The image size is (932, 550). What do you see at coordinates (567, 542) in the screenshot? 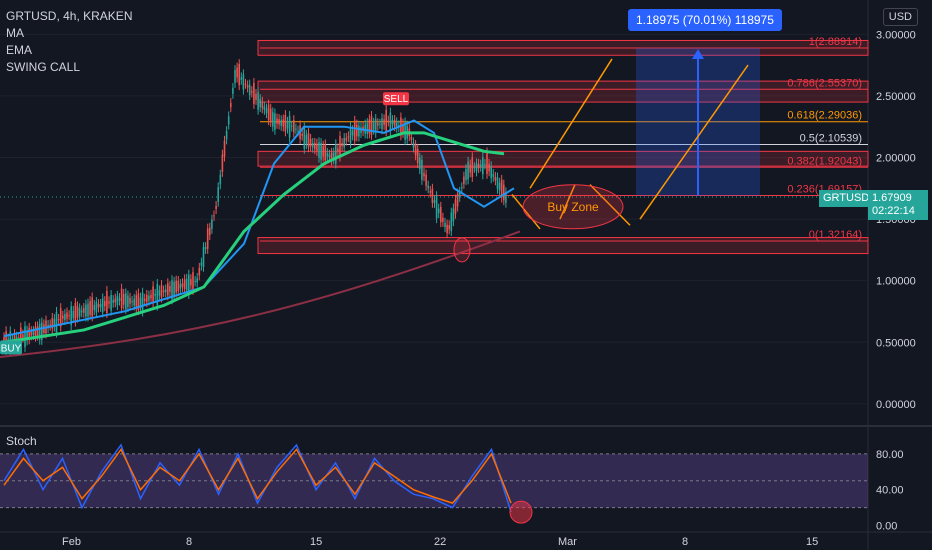
I see `time-axis-tick: Mar` at bounding box center [567, 542].